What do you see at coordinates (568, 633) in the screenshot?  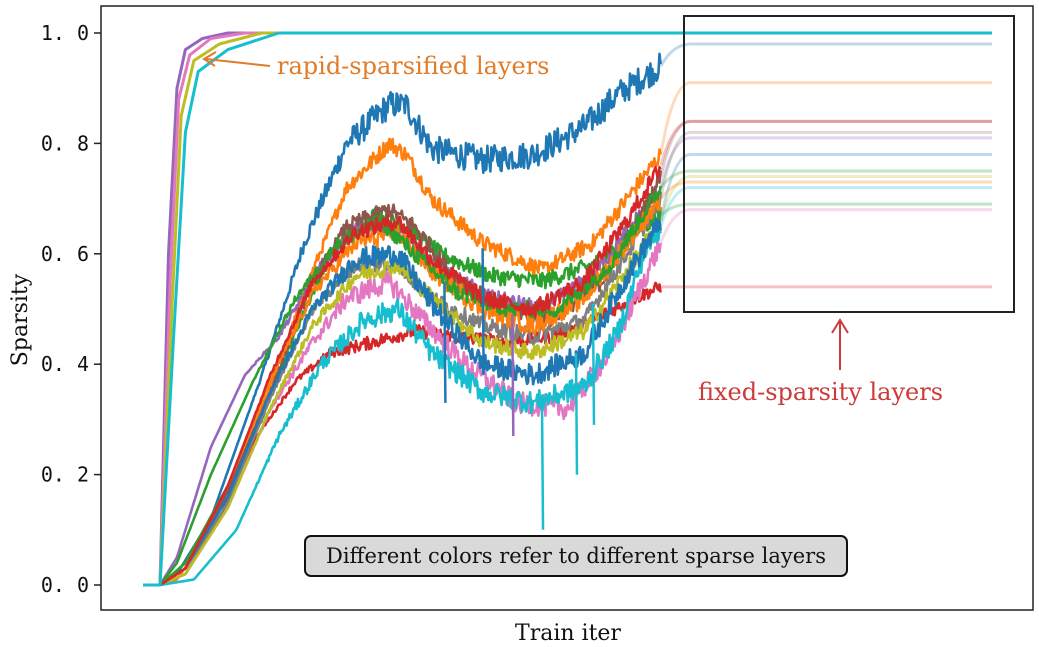 I see `x-axis-label: Train iter` at bounding box center [568, 633].